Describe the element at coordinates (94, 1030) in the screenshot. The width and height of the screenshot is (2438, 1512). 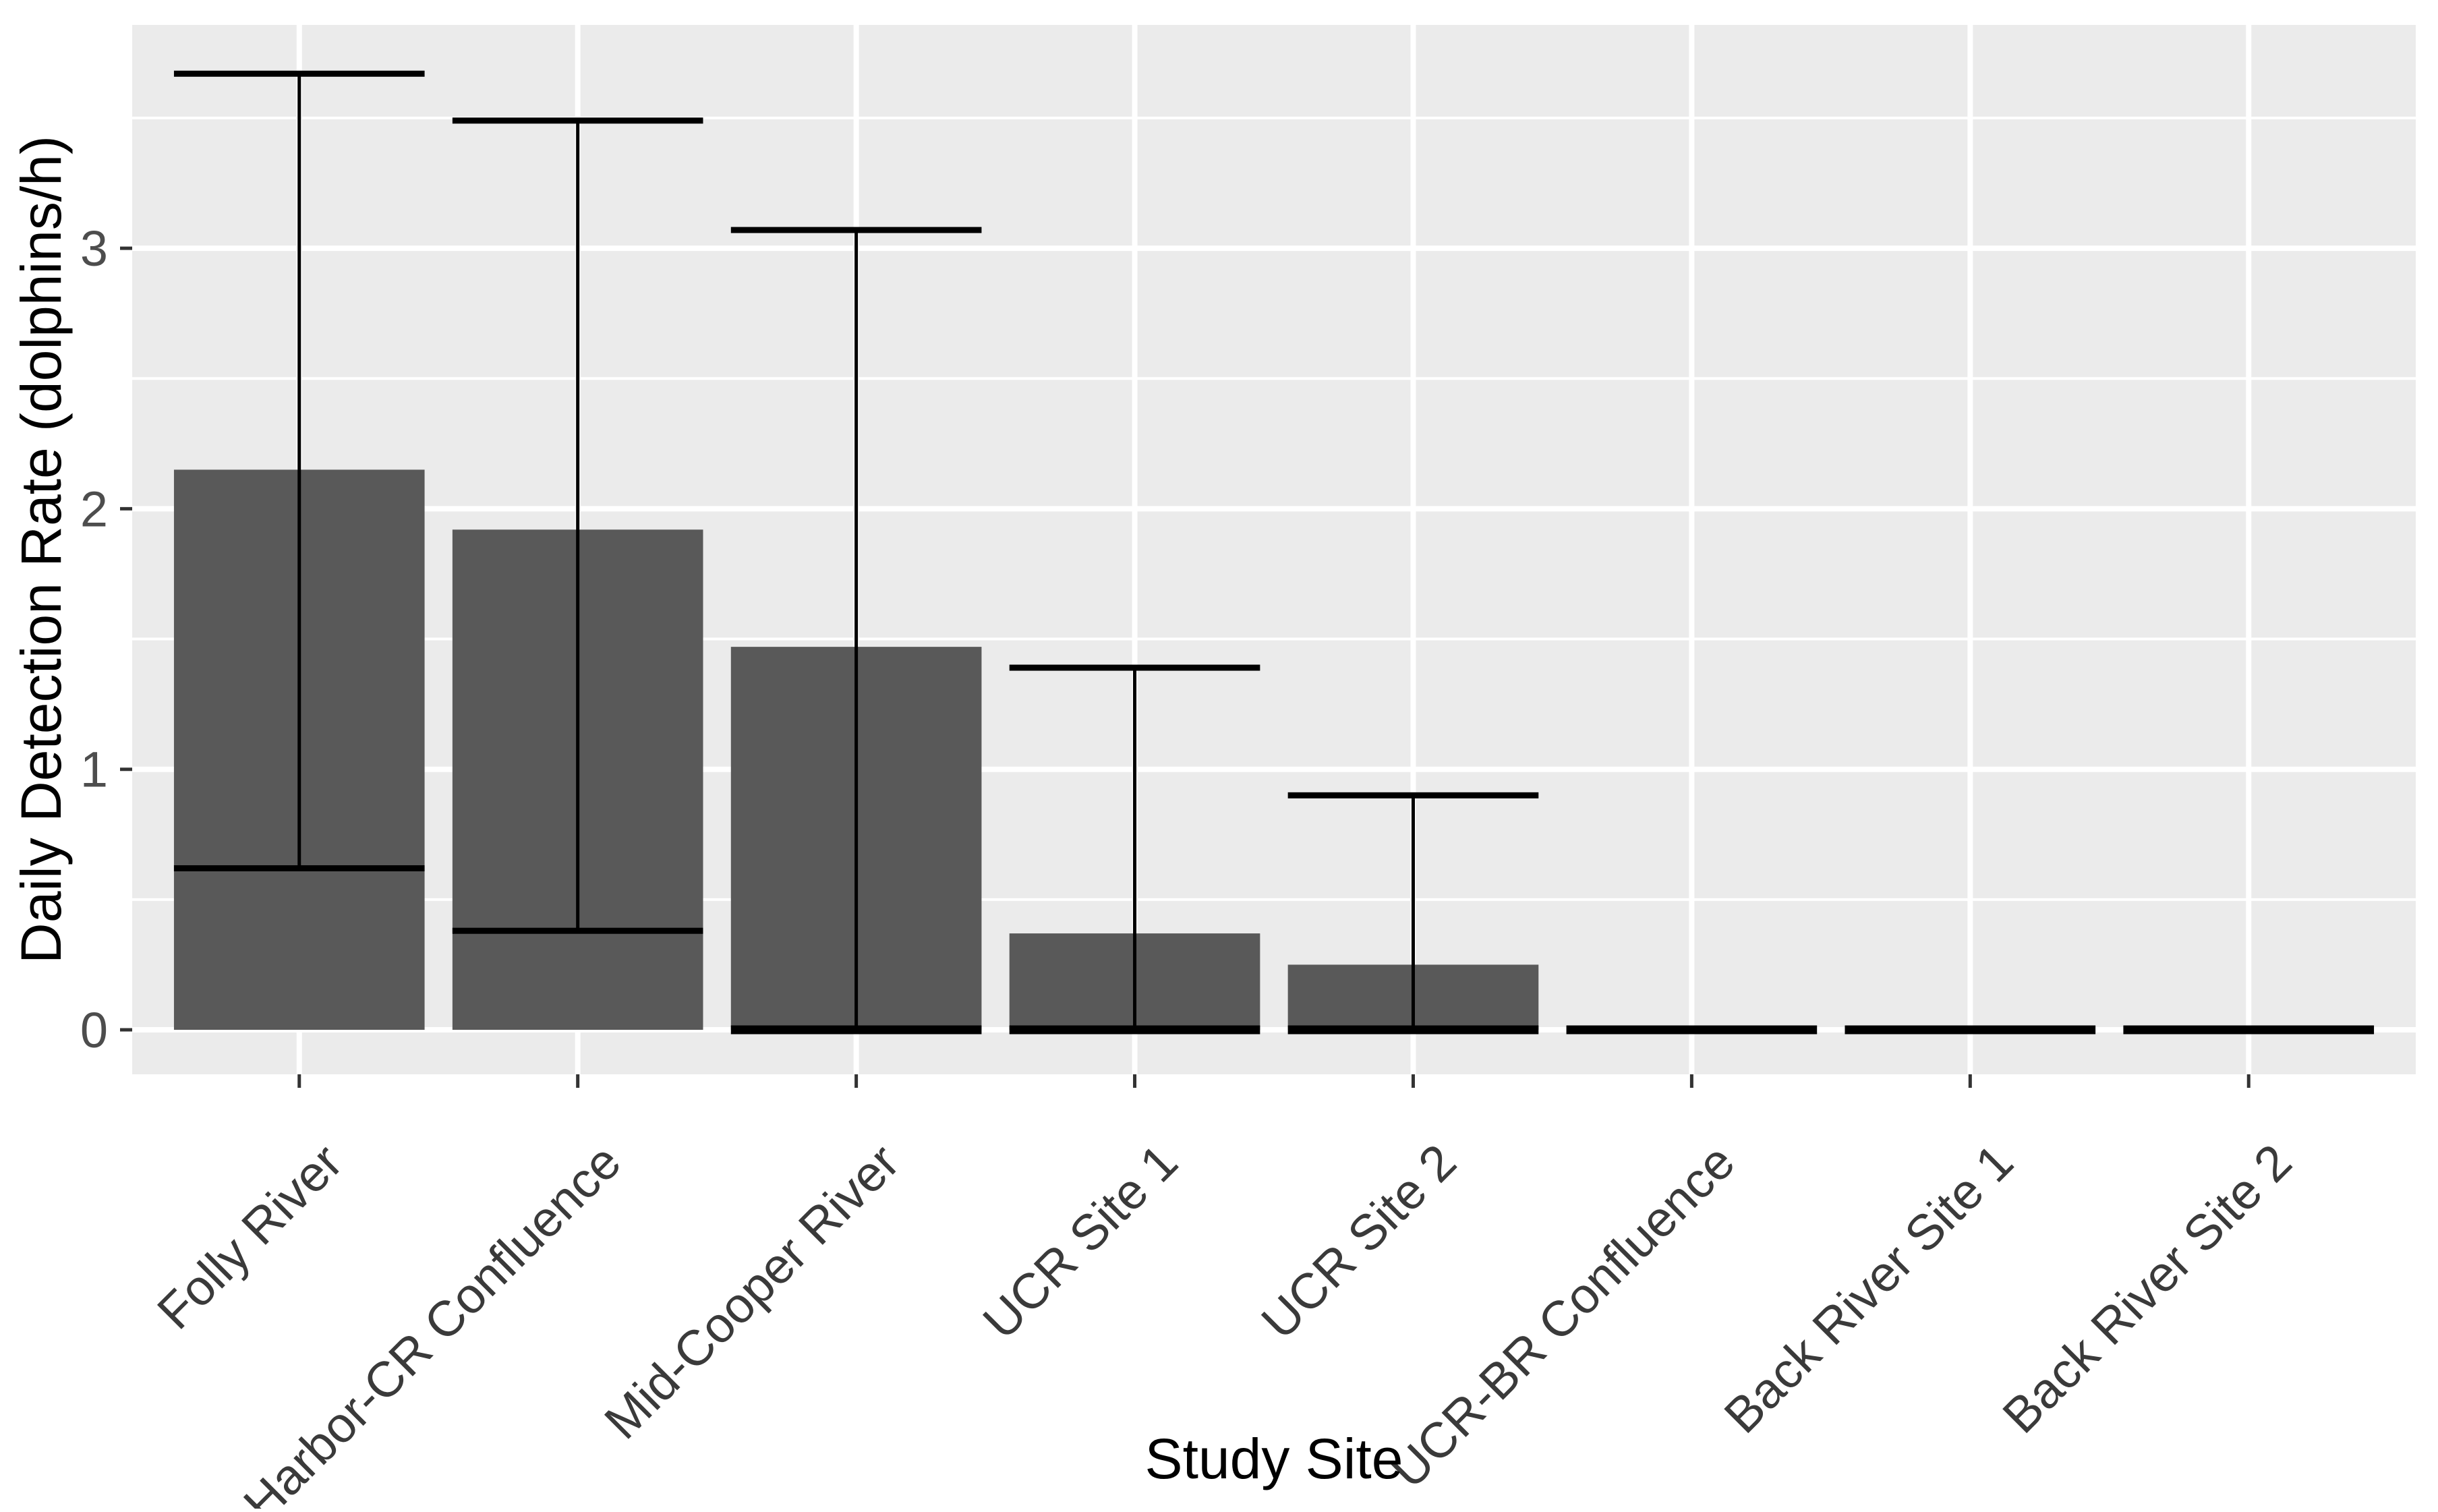
I see `y-tick-label: 0` at that location.